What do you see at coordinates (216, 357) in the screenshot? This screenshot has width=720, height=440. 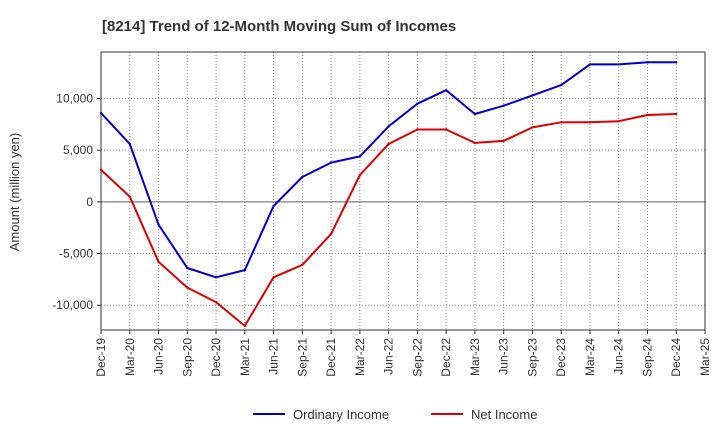 I see `x-tick-label: Dec-20` at bounding box center [216, 357].